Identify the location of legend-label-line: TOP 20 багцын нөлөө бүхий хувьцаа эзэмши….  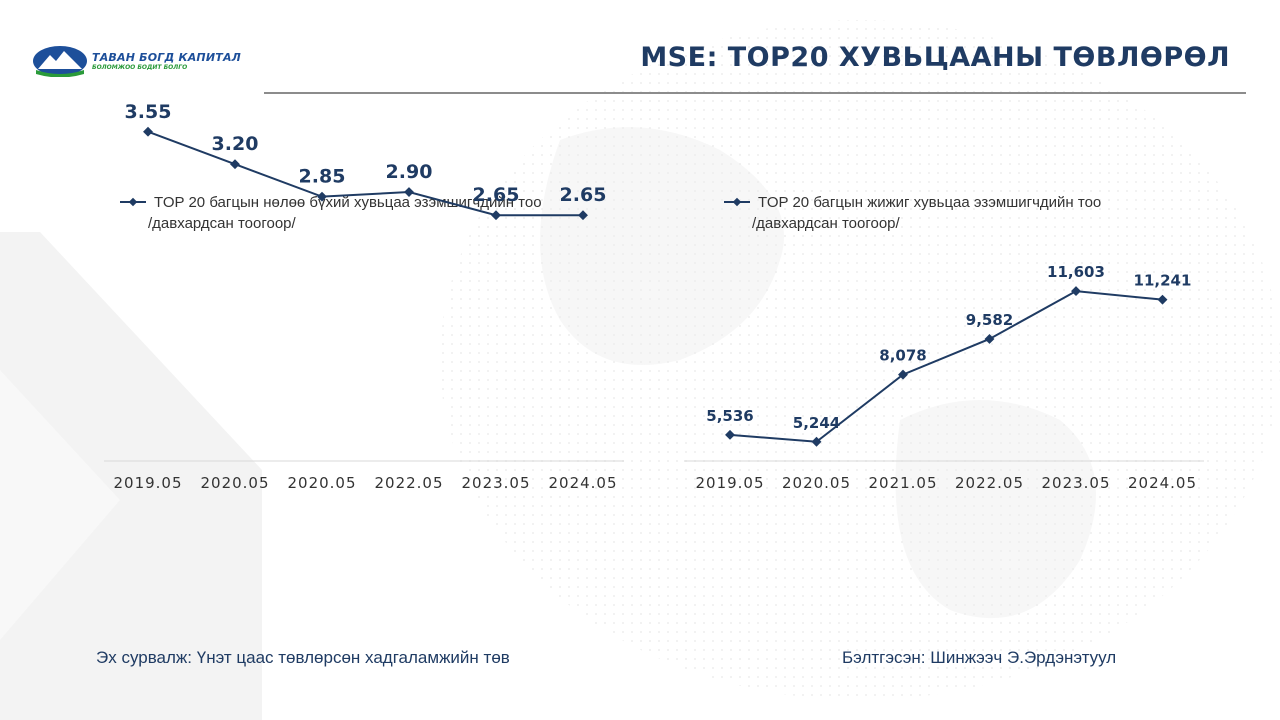
(348, 202).